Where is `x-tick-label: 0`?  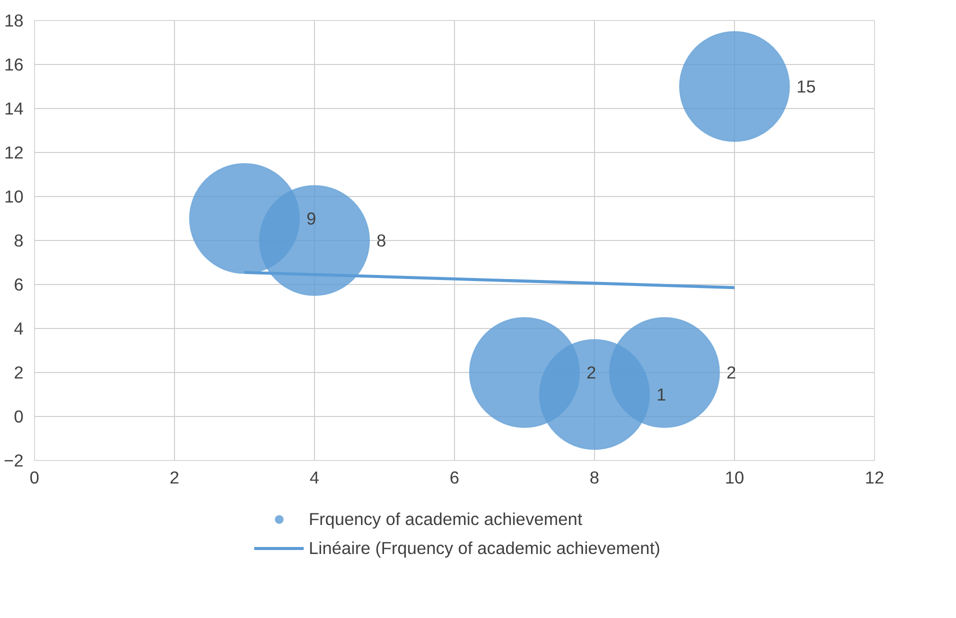
x-tick-label: 0 is located at coordinates (35, 478).